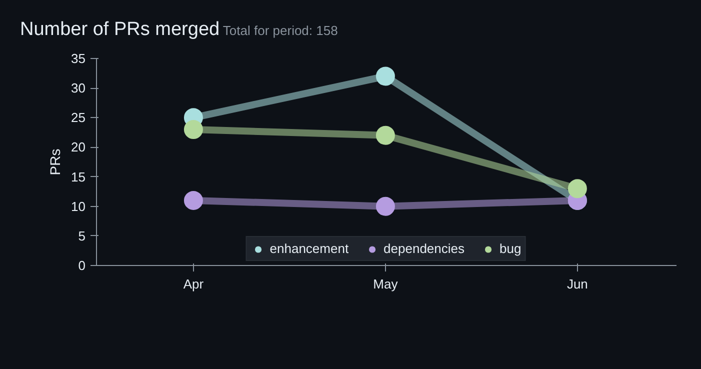 This screenshot has height=369, width=701. What do you see at coordinates (577, 284) in the screenshot?
I see `x-tick-label: Jun` at bounding box center [577, 284].